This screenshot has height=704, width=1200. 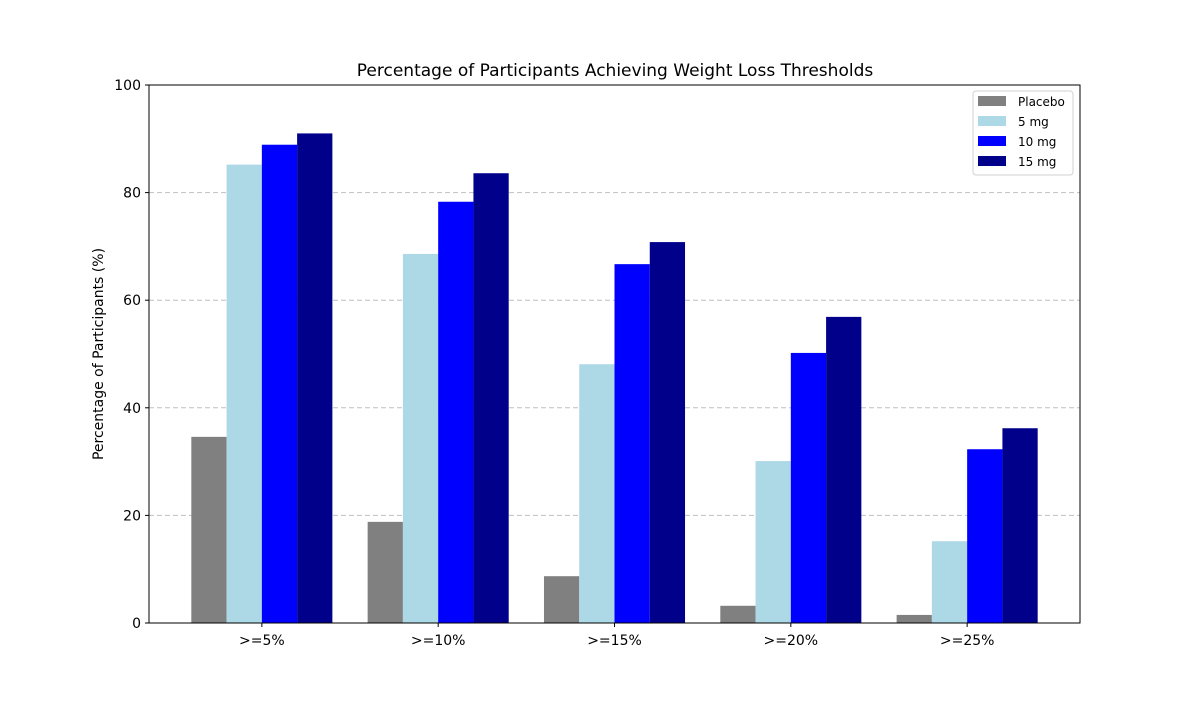 What do you see at coordinates (132, 516) in the screenshot?
I see `y-tick-label: 20` at bounding box center [132, 516].